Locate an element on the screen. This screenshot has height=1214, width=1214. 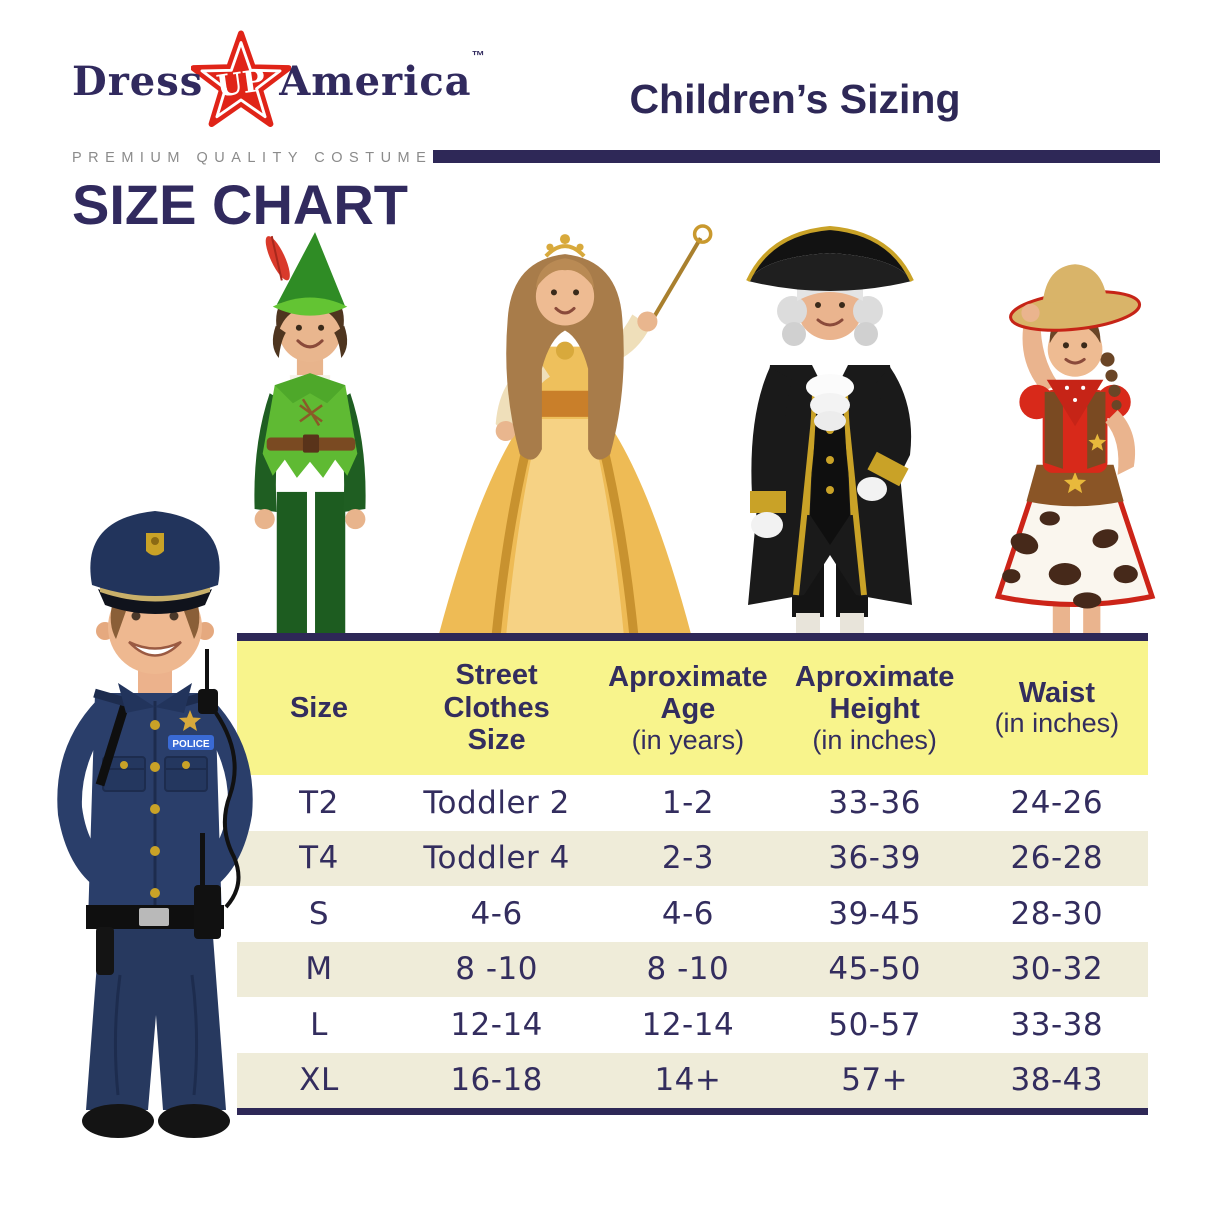
cell-age: 4-6 is located at coordinates (687, 913).